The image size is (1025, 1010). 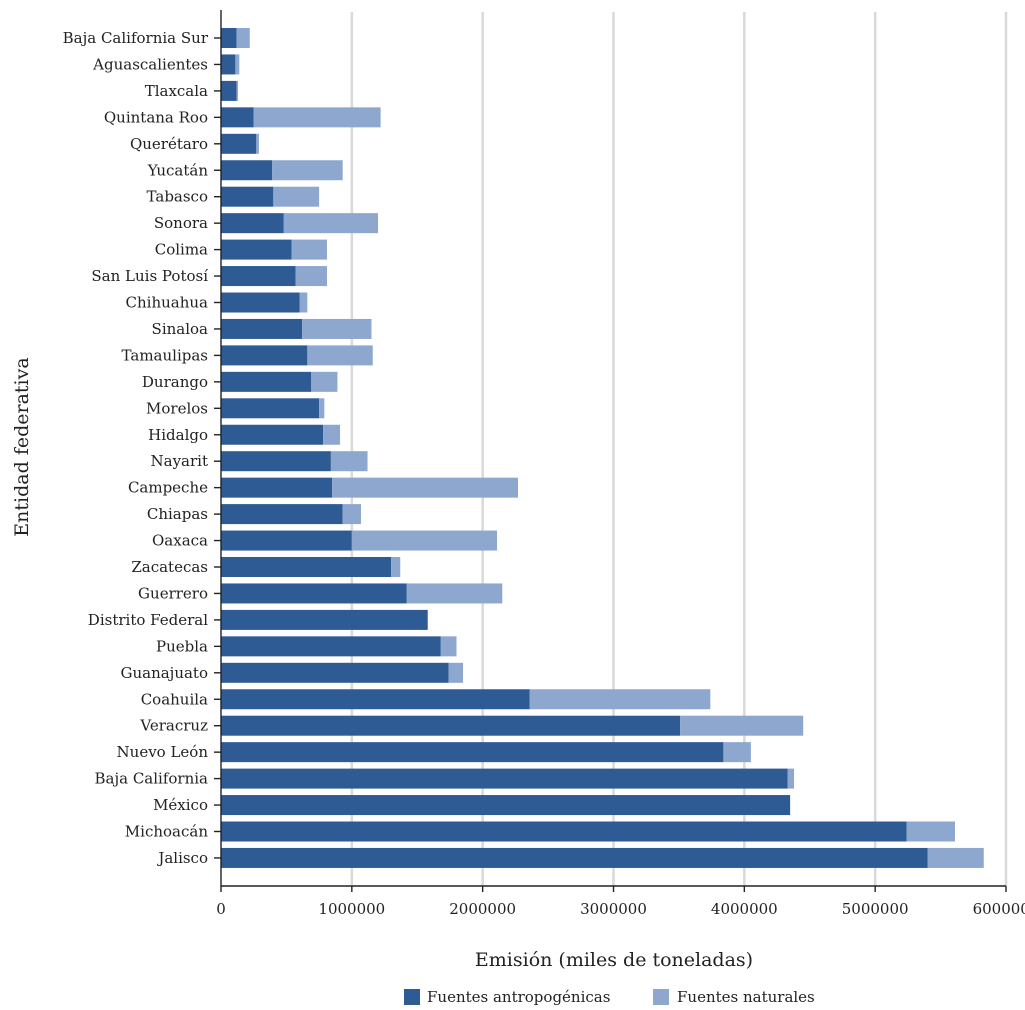 What do you see at coordinates (875, 909) in the screenshot?
I see `x-tick-label: 5000000` at bounding box center [875, 909].